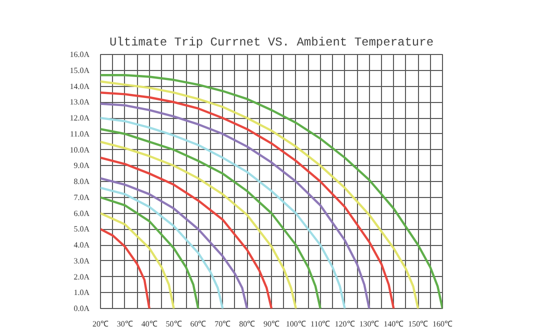  I want to click on y-tick-label: 2.0A, so click(82, 277).